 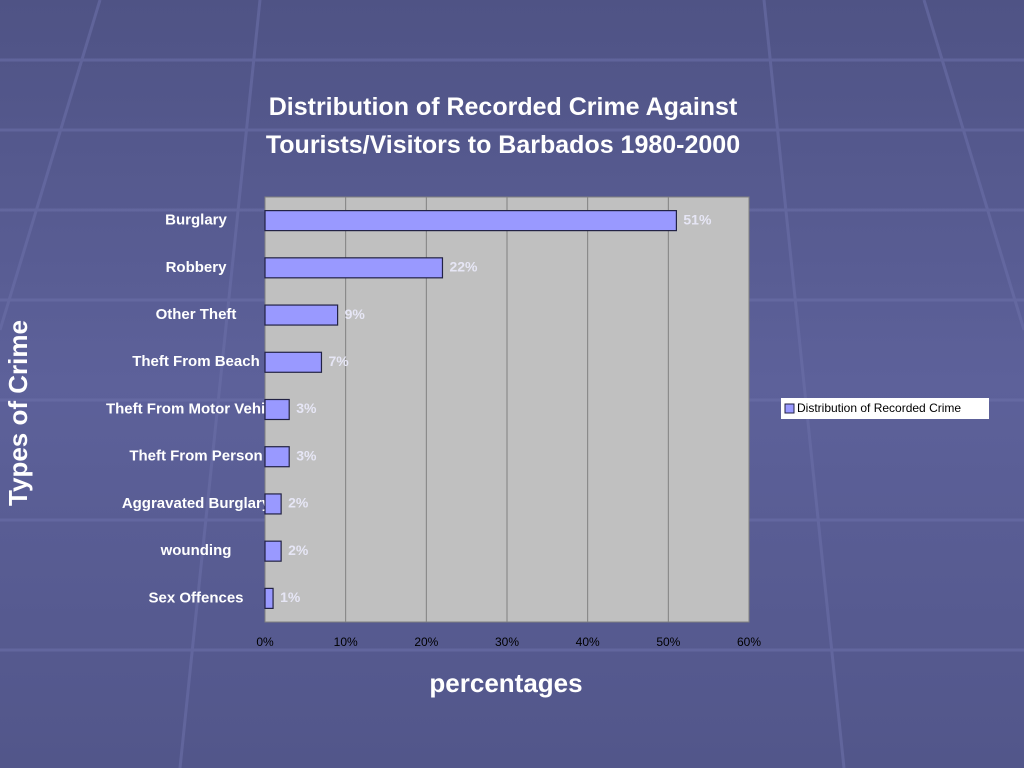 What do you see at coordinates (195, 597) in the screenshot?
I see `y-tick-label: Sex Offences` at bounding box center [195, 597].